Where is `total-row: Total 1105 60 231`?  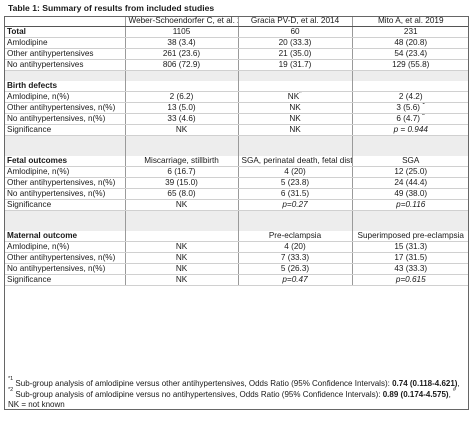
total-row: Total 1105 60 231 is located at coordinates (236, 32).